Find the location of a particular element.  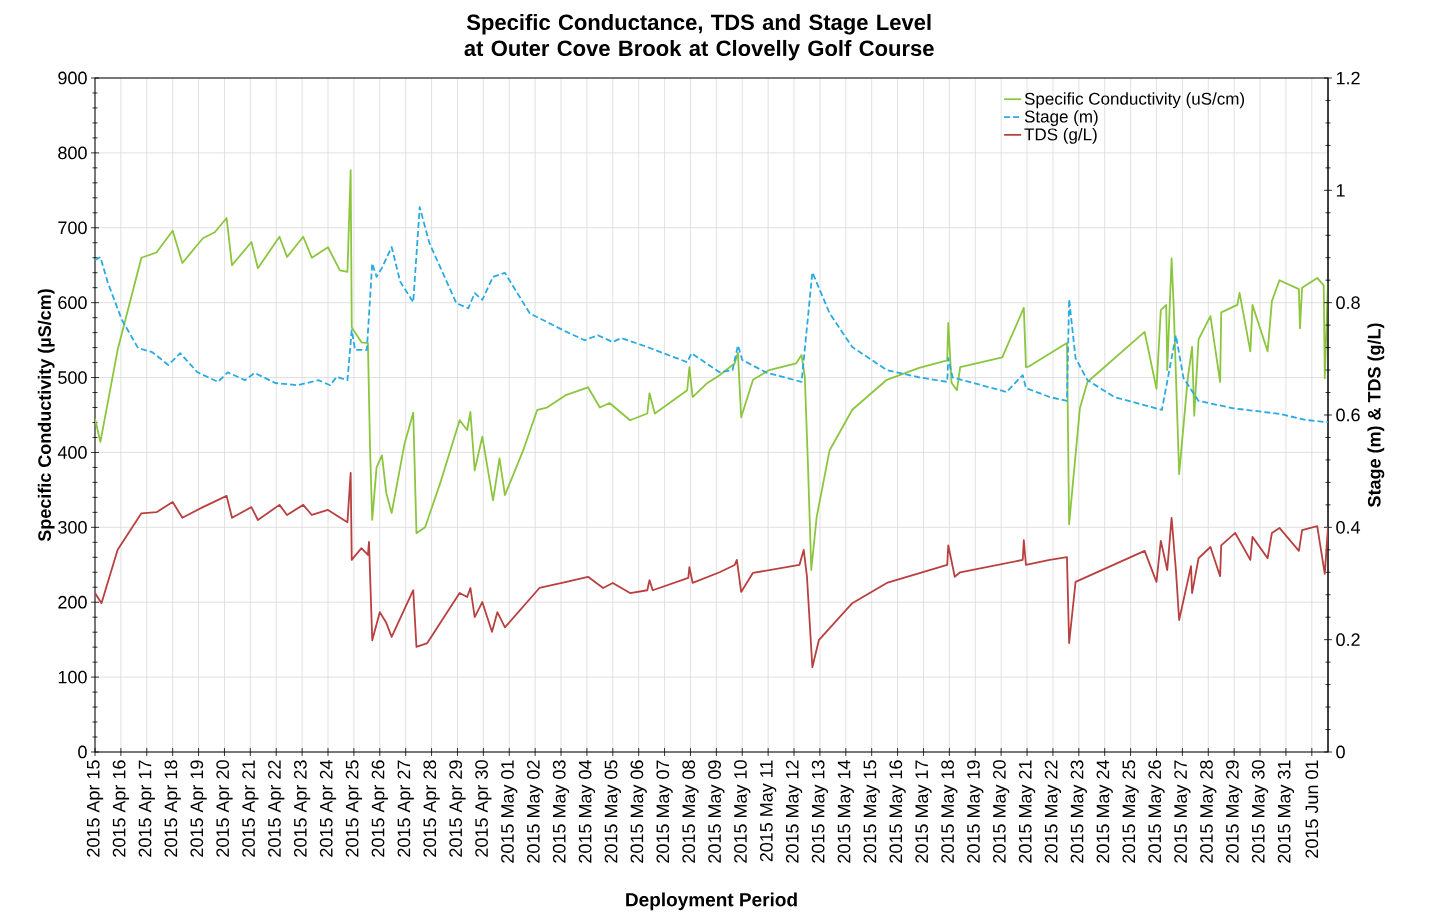

x-tick-label: 2015 Apr 22 is located at coordinates (276, 808).